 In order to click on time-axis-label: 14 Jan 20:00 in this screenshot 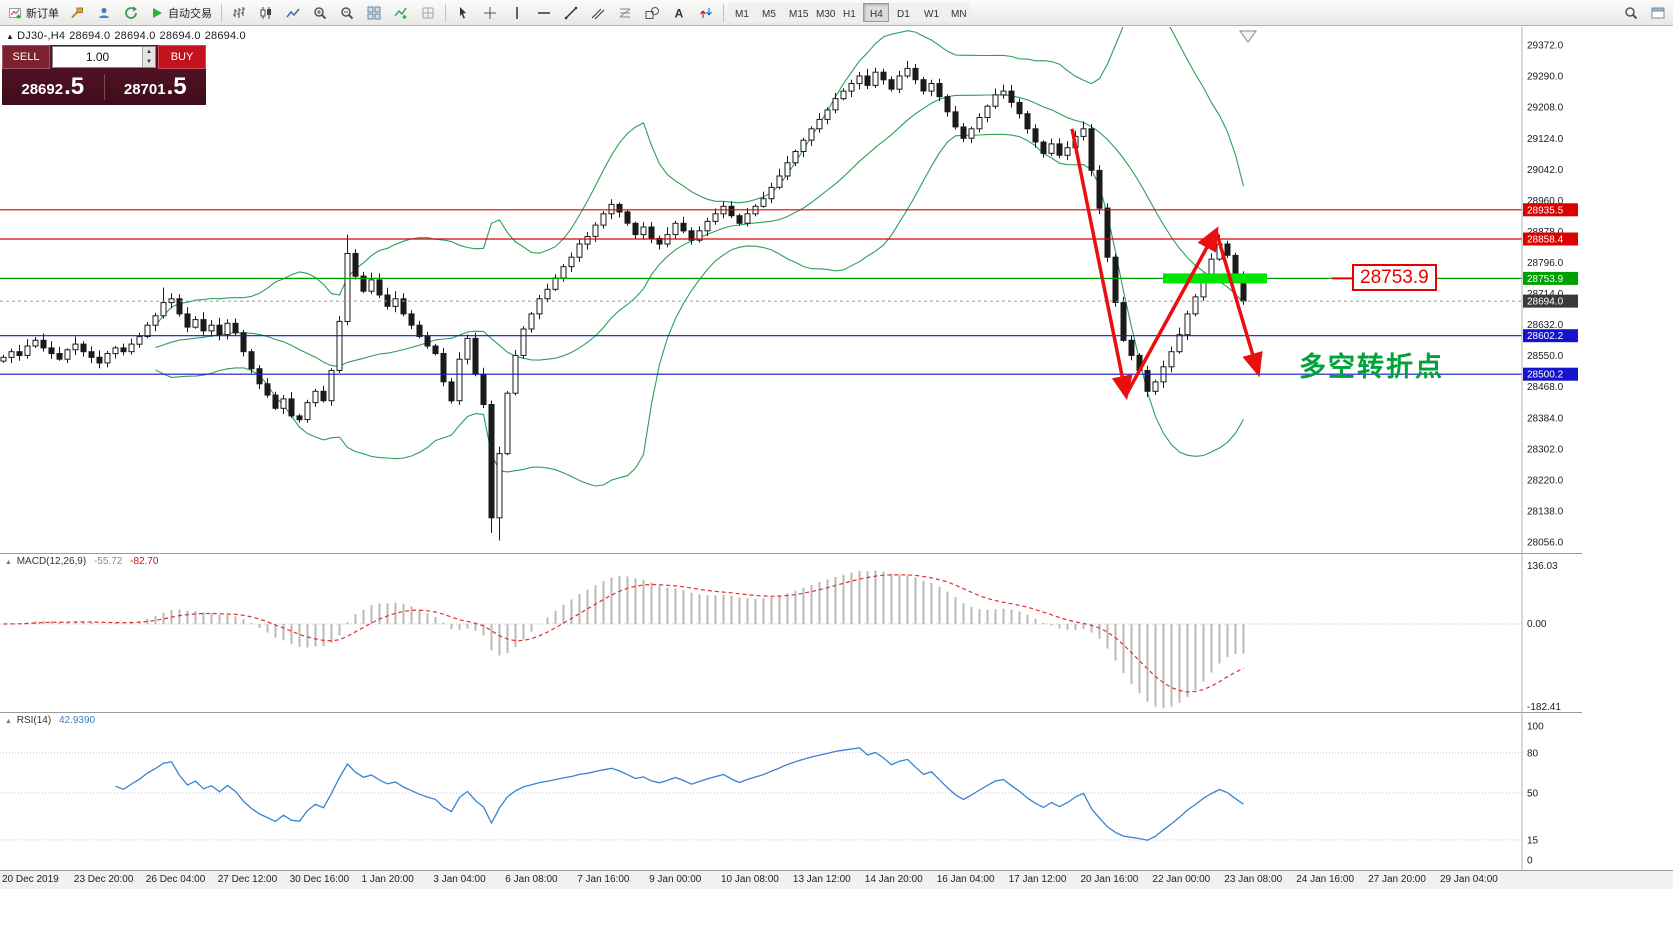, I will do `click(893, 879)`.